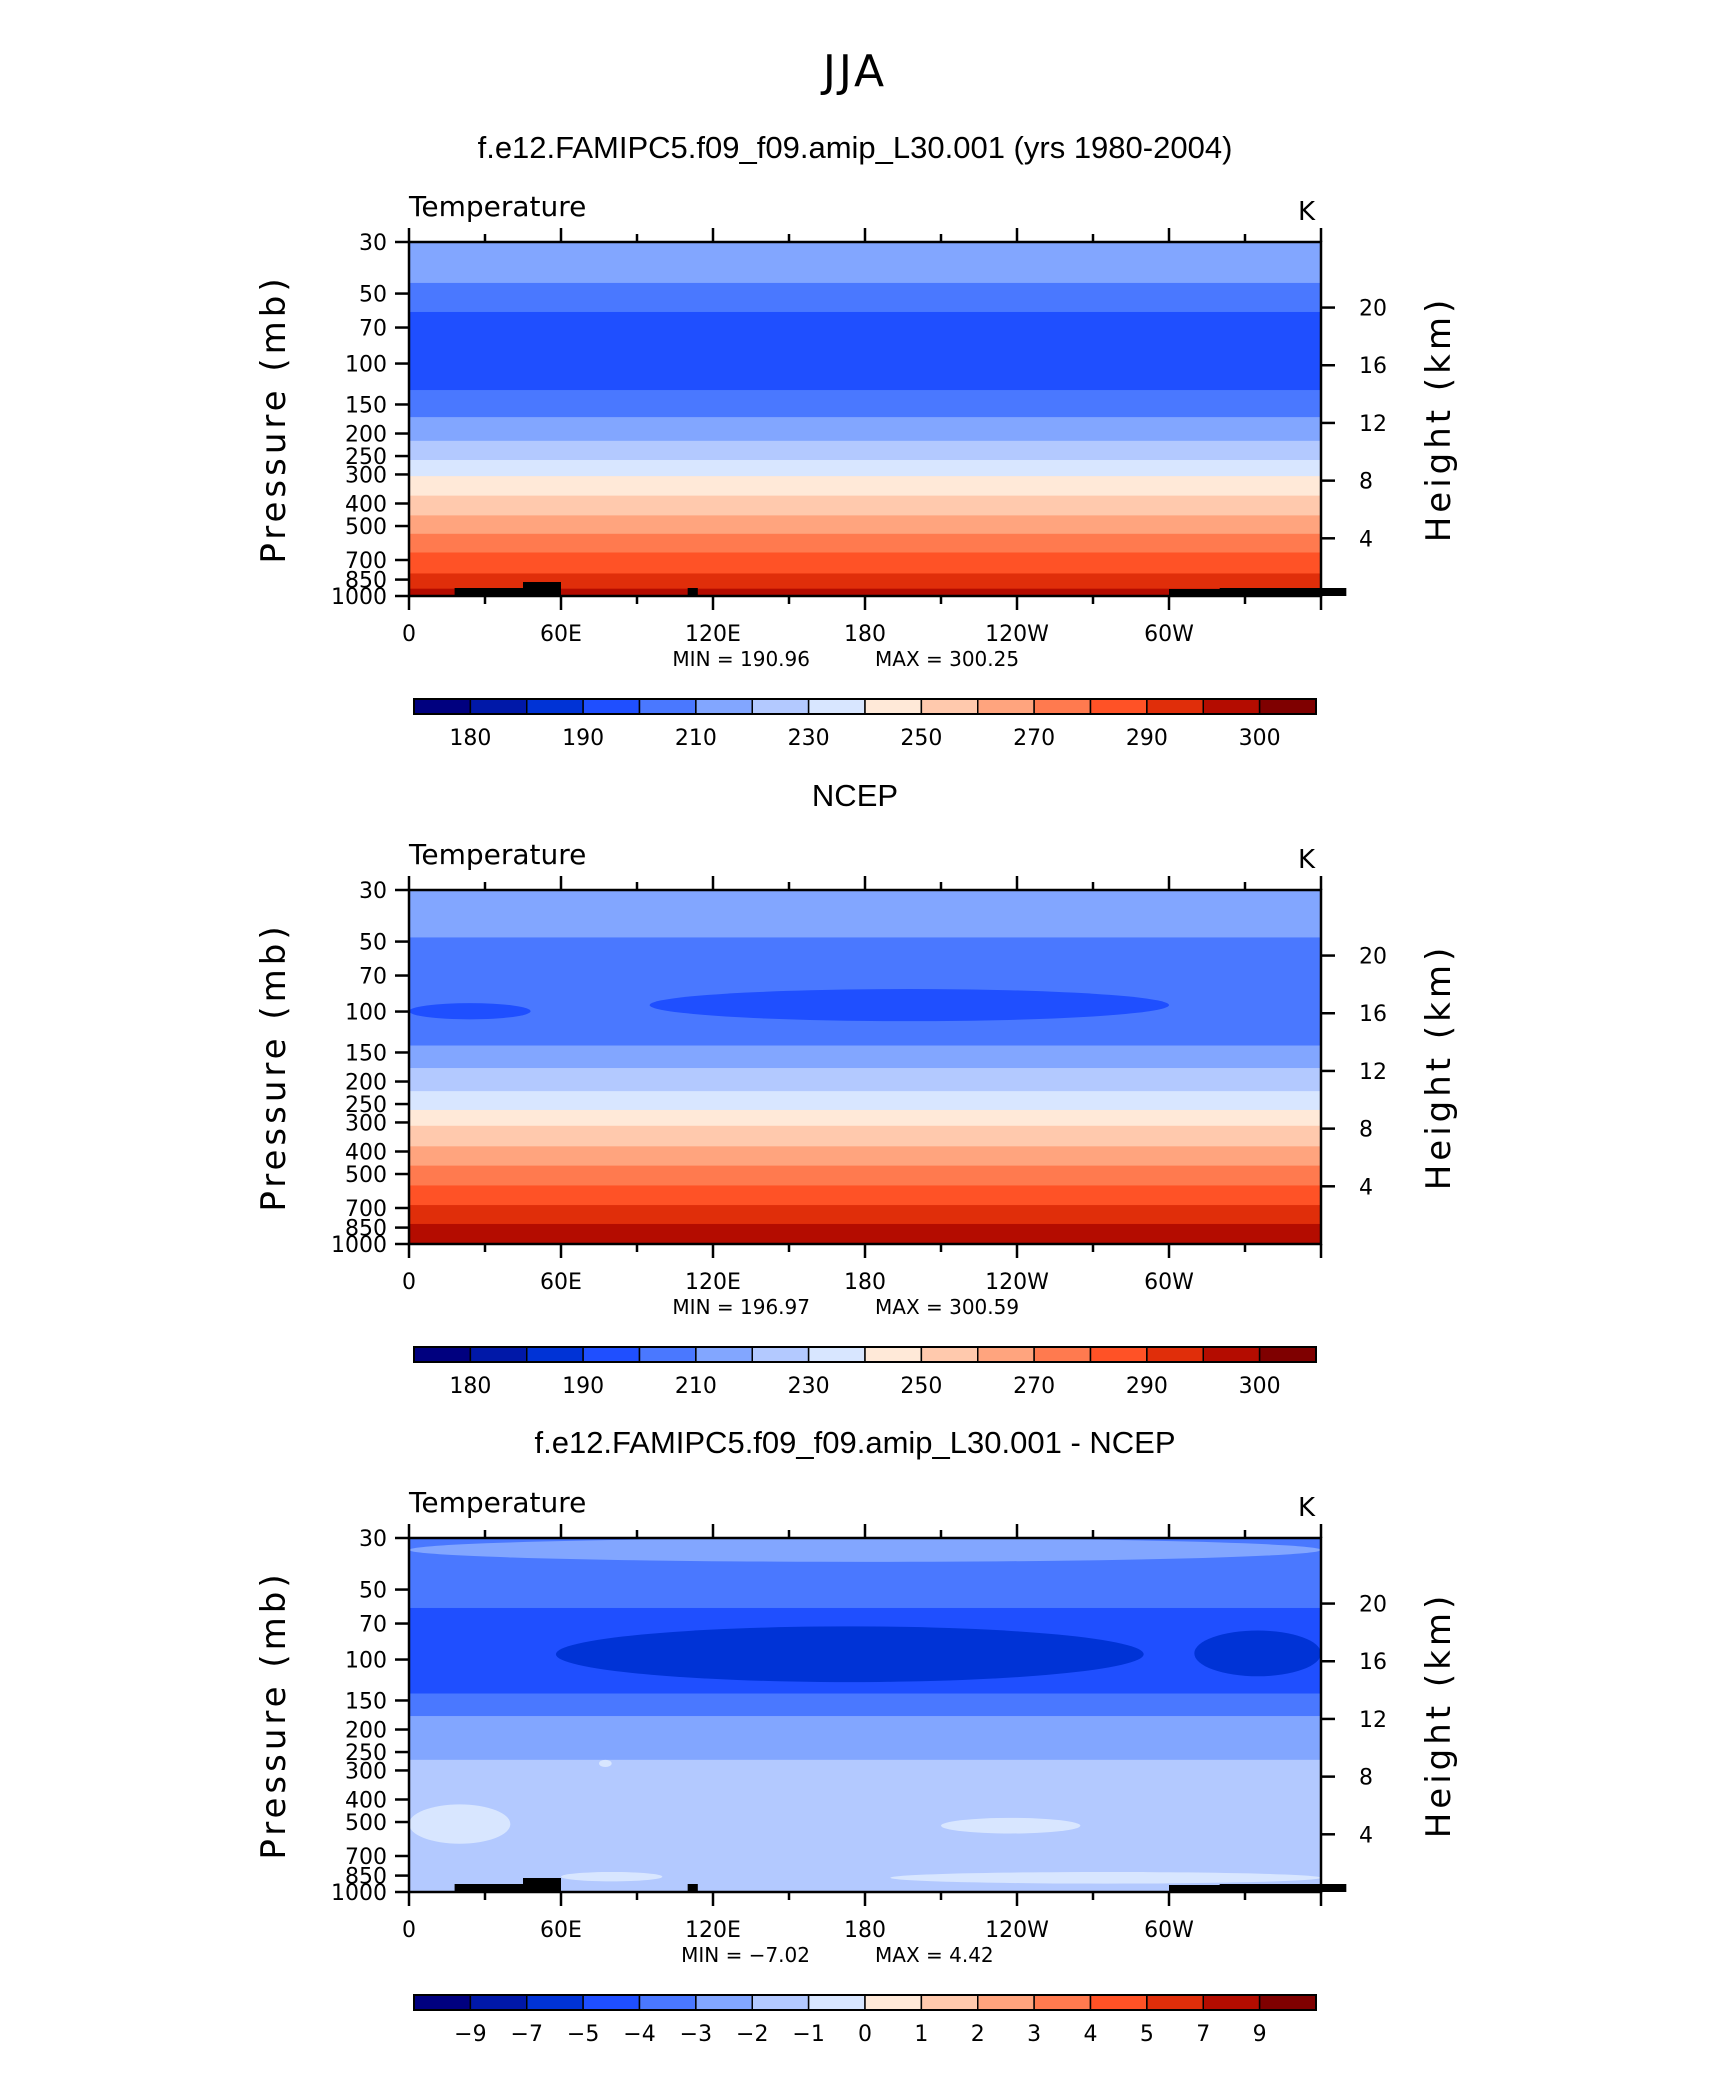 This screenshot has height=2074, width=1710. Describe the element at coordinates (497, 854) in the screenshot. I see `field-name-label: Temperature` at that location.